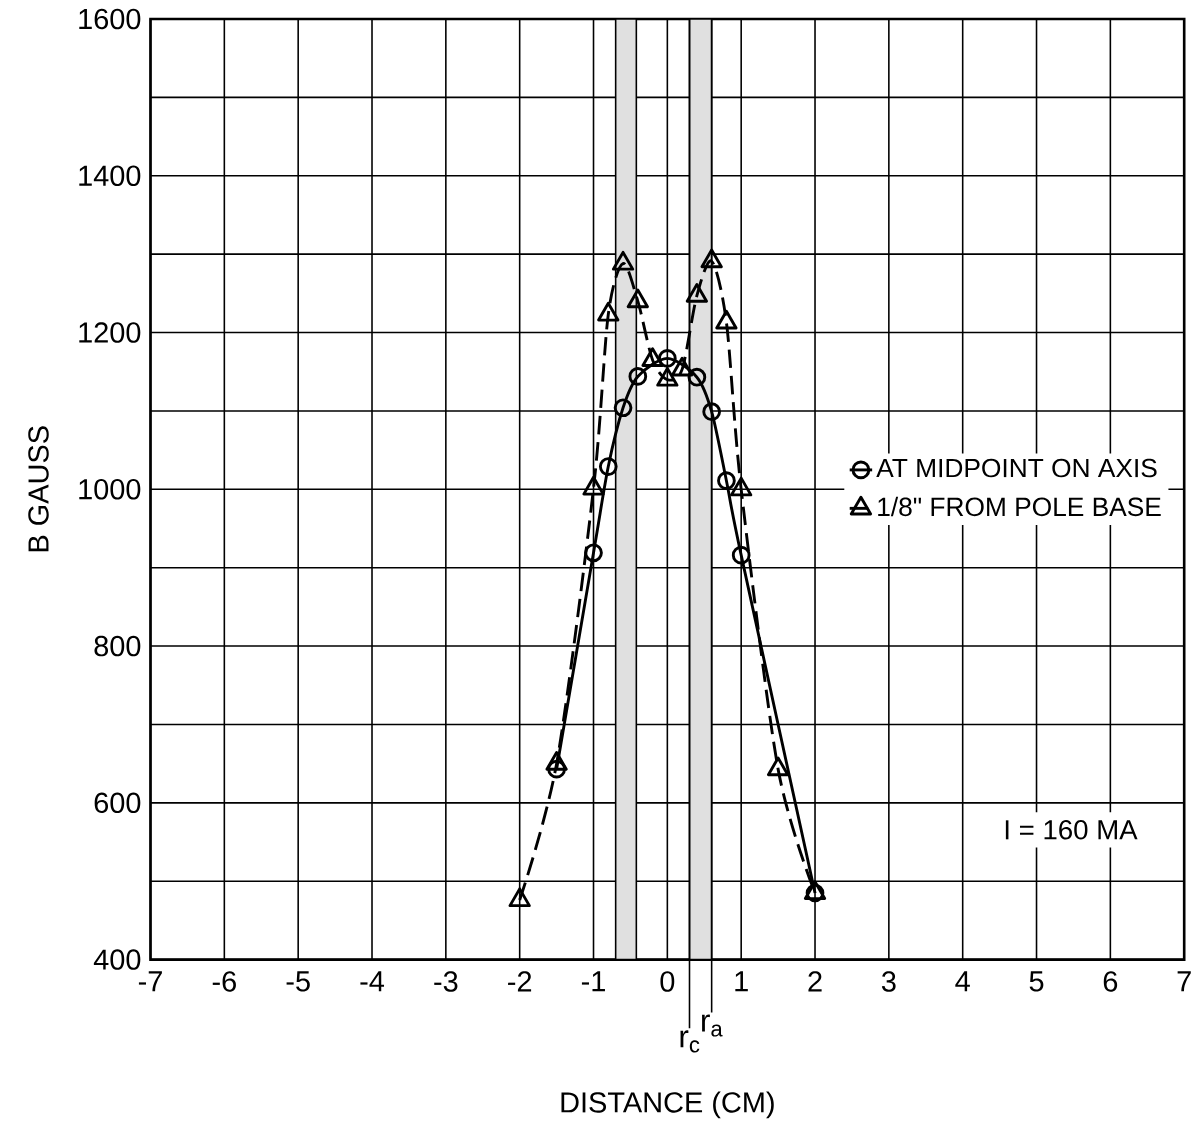 Image resolution: width=1201 pixels, height=1127 pixels. What do you see at coordinates (150, 981) in the screenshot?
I see `x-tick-label: -7` at bounding box center [150, 981].